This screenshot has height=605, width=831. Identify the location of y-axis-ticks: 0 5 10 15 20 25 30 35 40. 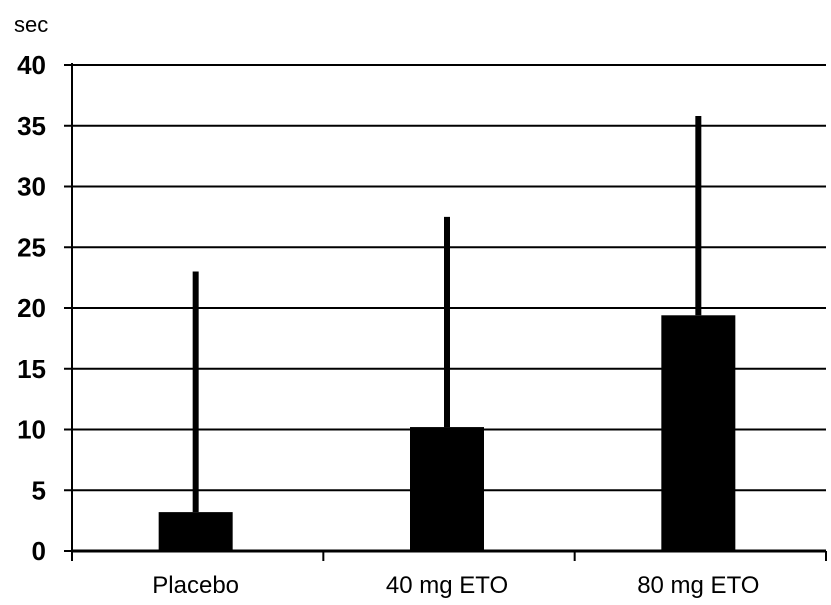
(44, 308).